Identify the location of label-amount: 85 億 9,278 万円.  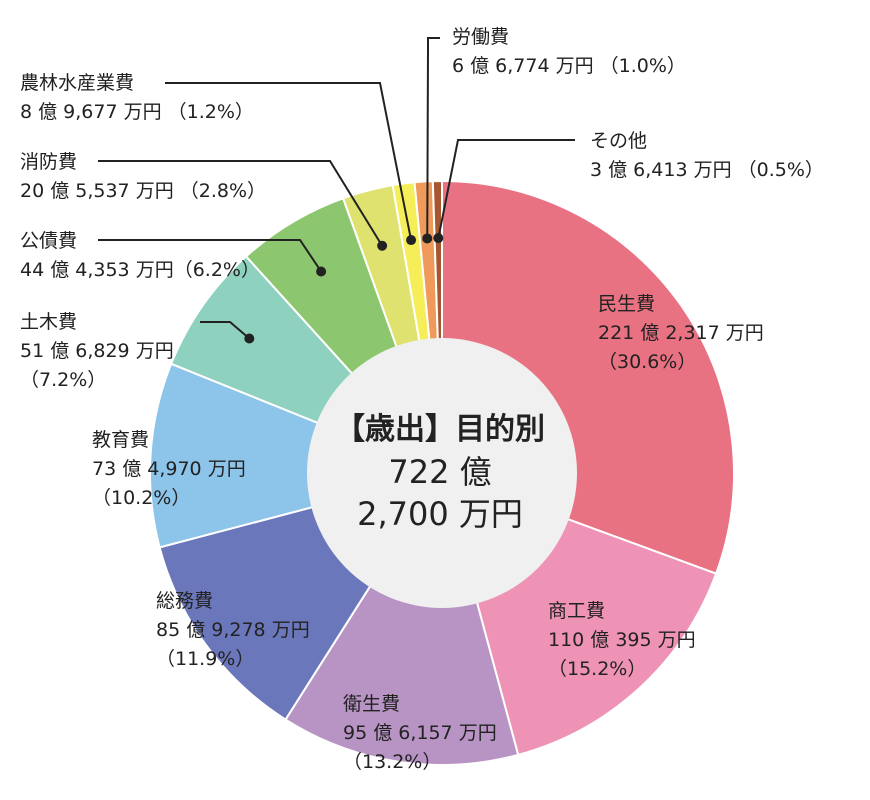
(233, 630).